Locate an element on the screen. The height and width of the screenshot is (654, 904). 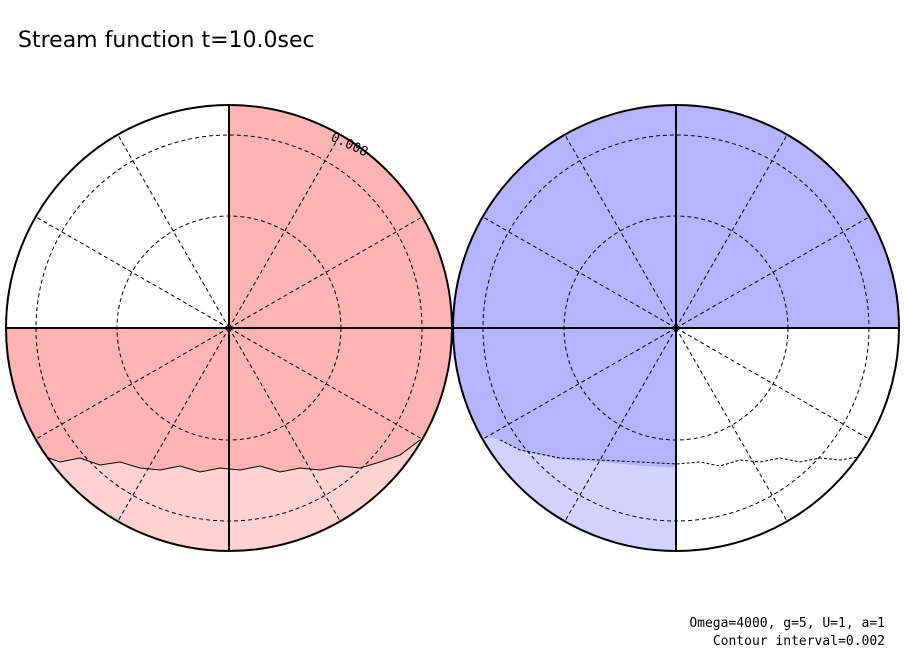
contour-line is located at coordinates (685, 453).